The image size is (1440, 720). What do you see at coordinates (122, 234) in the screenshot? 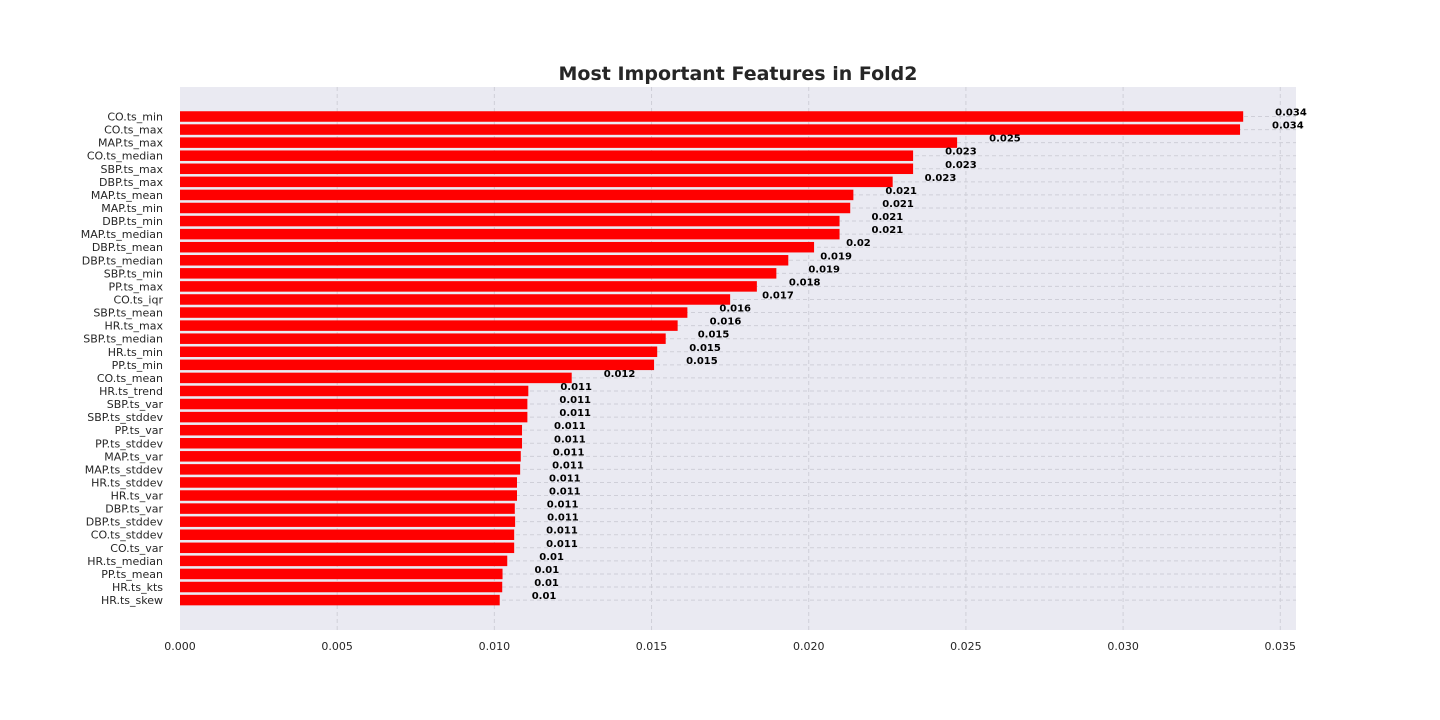
I see `category-label: MAP.ts_median` at bounding box center [122, 234].